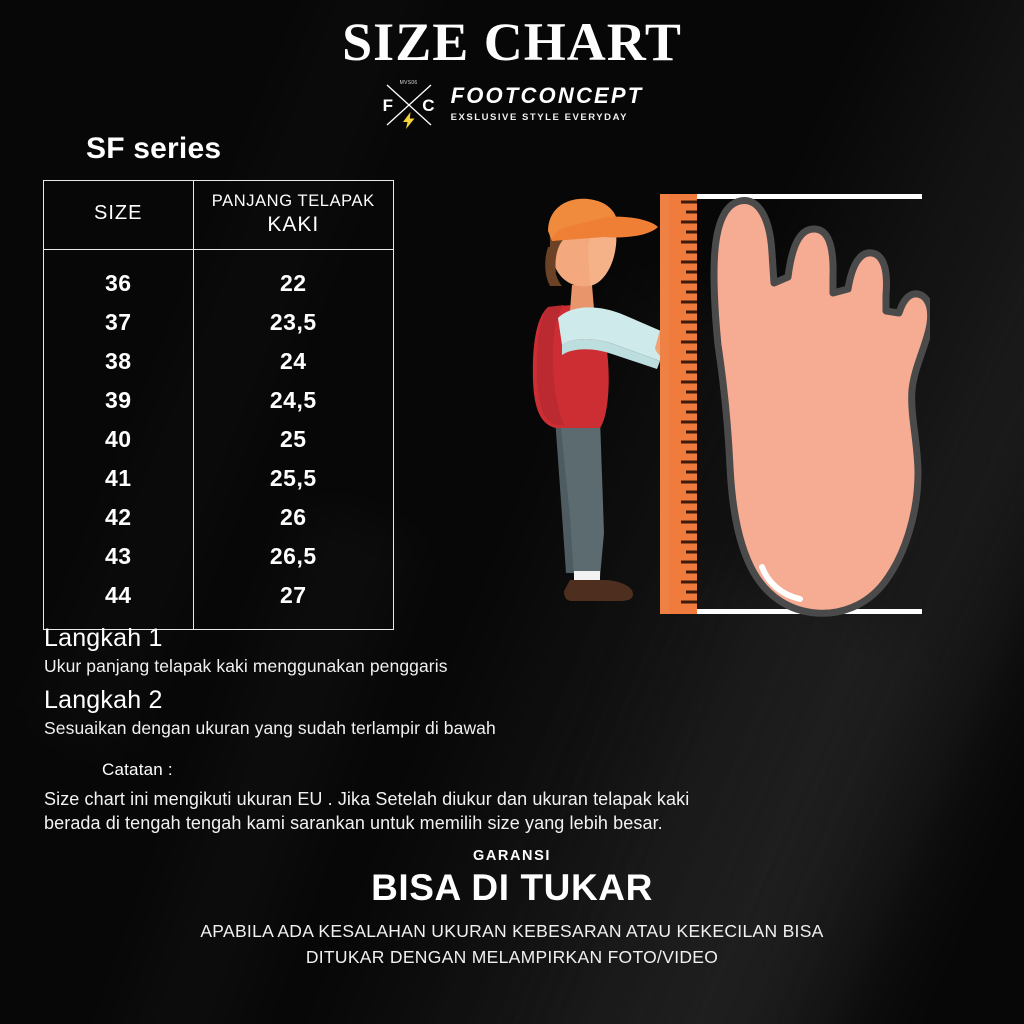  What do you see at coordinates (119, 322) in the screenshot?
I see `table-cell-size: 37` at bounding box center [119, 322].